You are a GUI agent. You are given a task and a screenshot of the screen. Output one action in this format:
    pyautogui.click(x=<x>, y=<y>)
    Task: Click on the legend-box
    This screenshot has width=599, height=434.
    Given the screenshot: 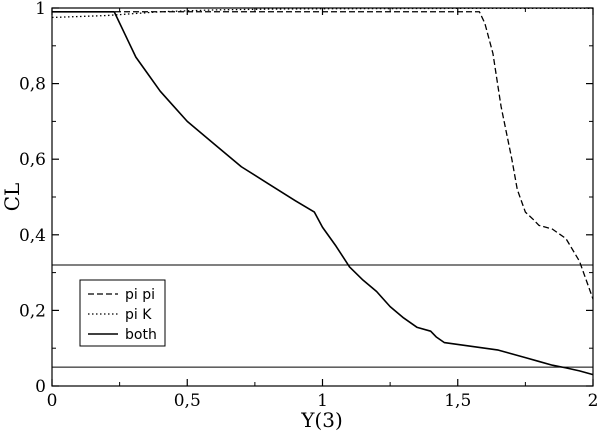 What is the action you would take?
    pyautogui.click(x=122, y=313)
    